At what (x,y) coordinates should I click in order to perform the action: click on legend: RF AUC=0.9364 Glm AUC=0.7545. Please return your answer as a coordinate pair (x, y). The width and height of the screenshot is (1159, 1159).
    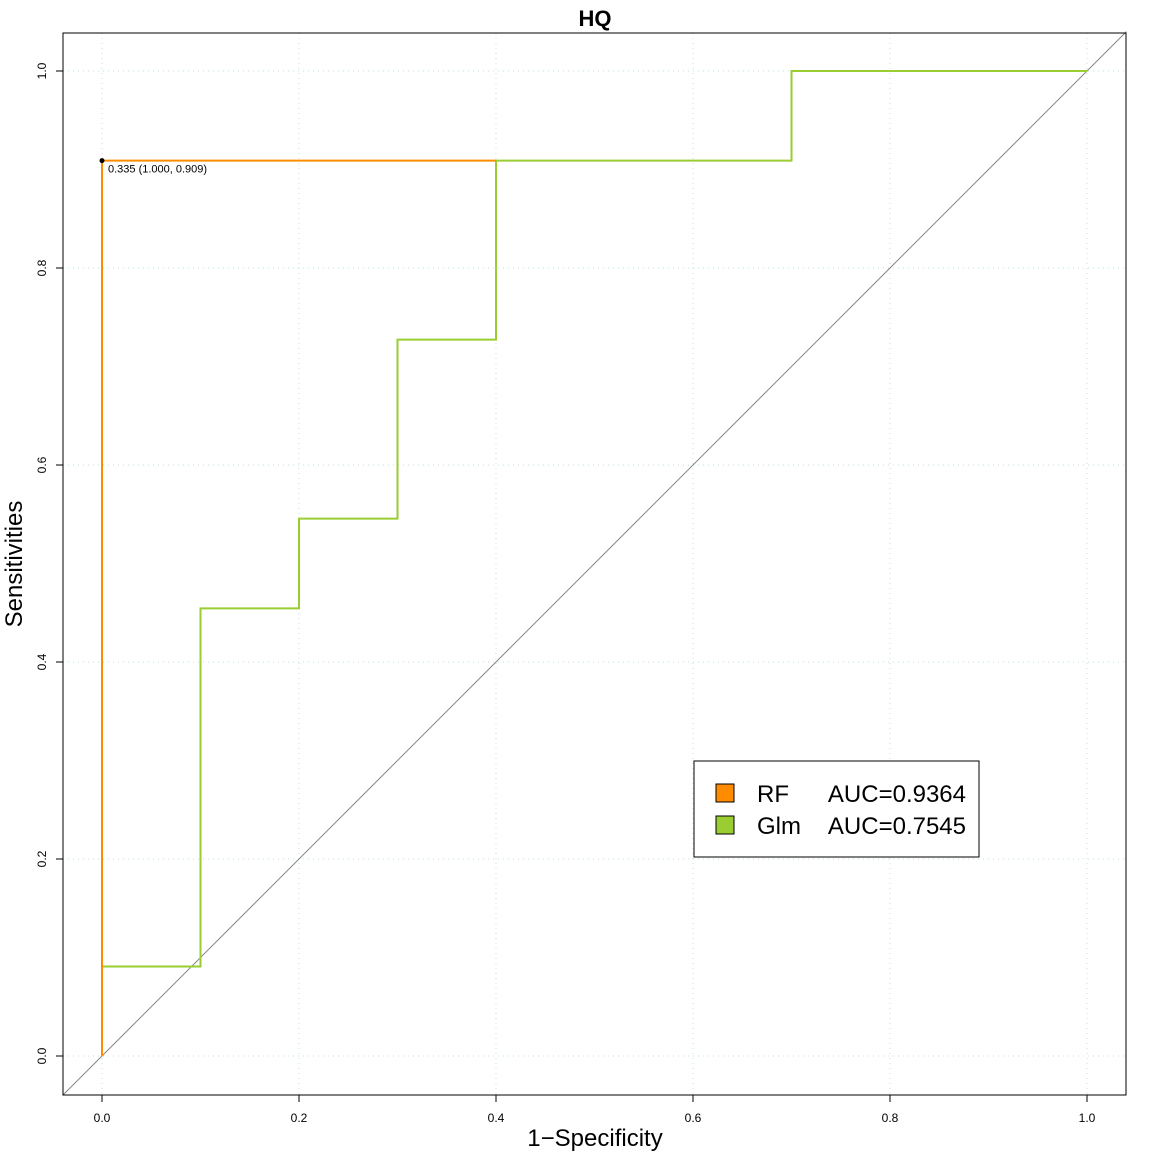
    Looking at the image, I should click on (836, 809).